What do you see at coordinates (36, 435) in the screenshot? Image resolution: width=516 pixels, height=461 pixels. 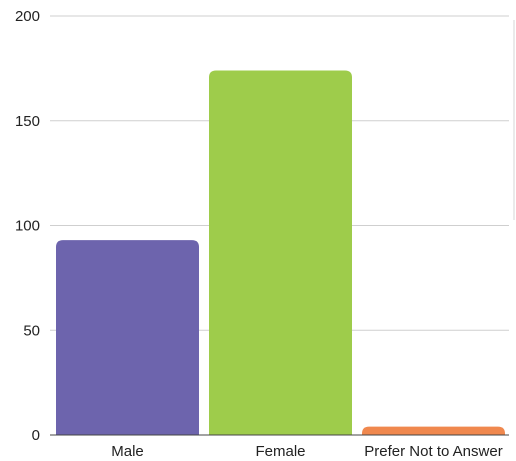 I see `y-tick-label: 0` at bounding box center [36, 435].